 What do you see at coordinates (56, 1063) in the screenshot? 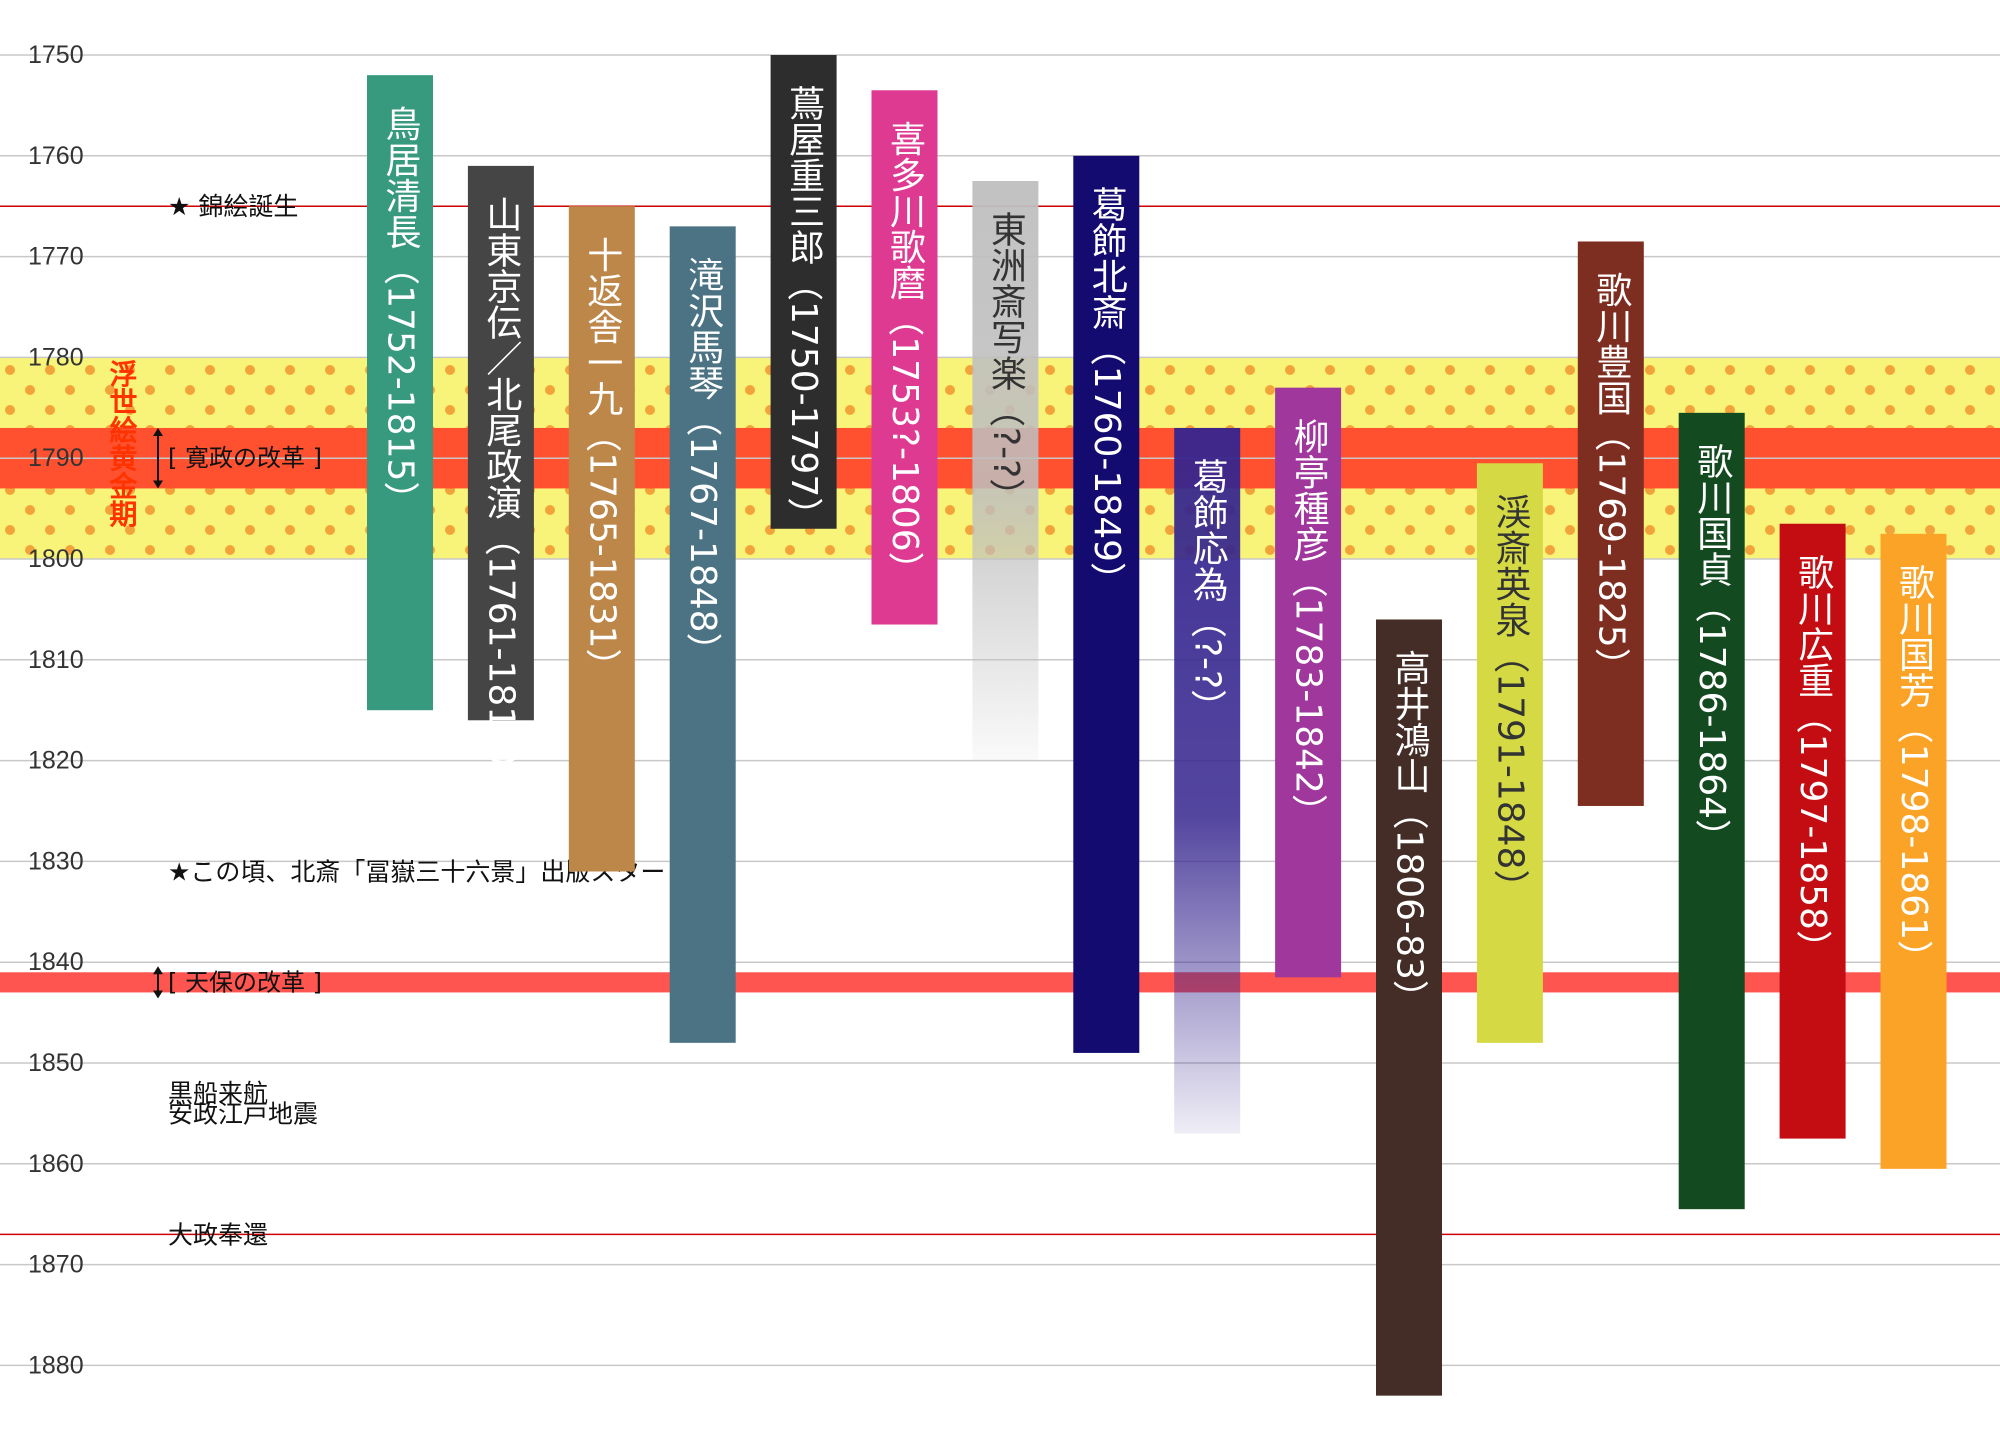
I see `tick-label-1850: 1850` at bounding box center [56, 1063].